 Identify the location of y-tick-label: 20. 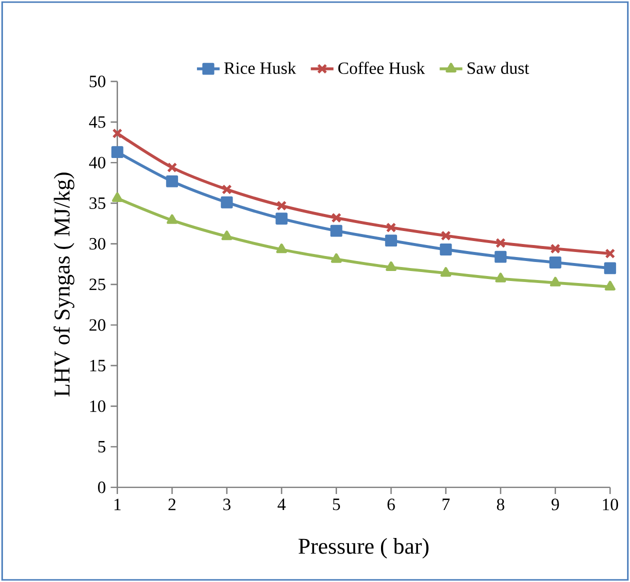
(98, 325).